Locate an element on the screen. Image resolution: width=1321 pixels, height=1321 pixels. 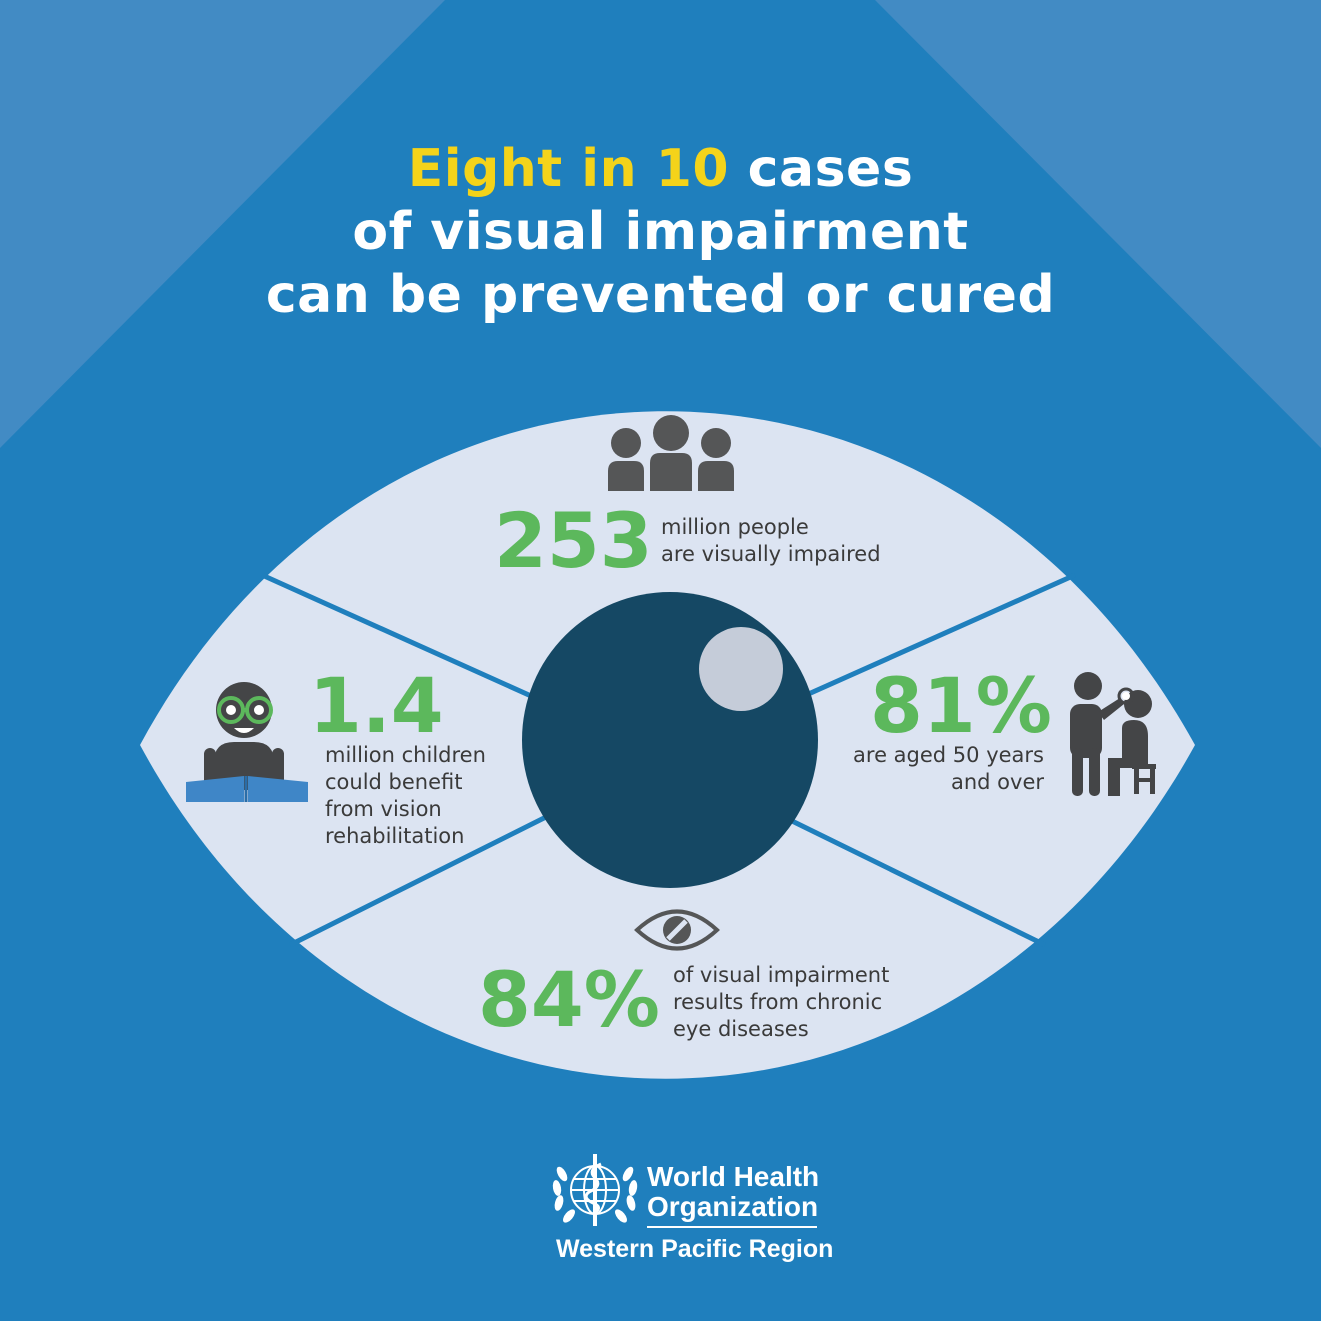
pupil-highlight is located at coordinates (741, 669).